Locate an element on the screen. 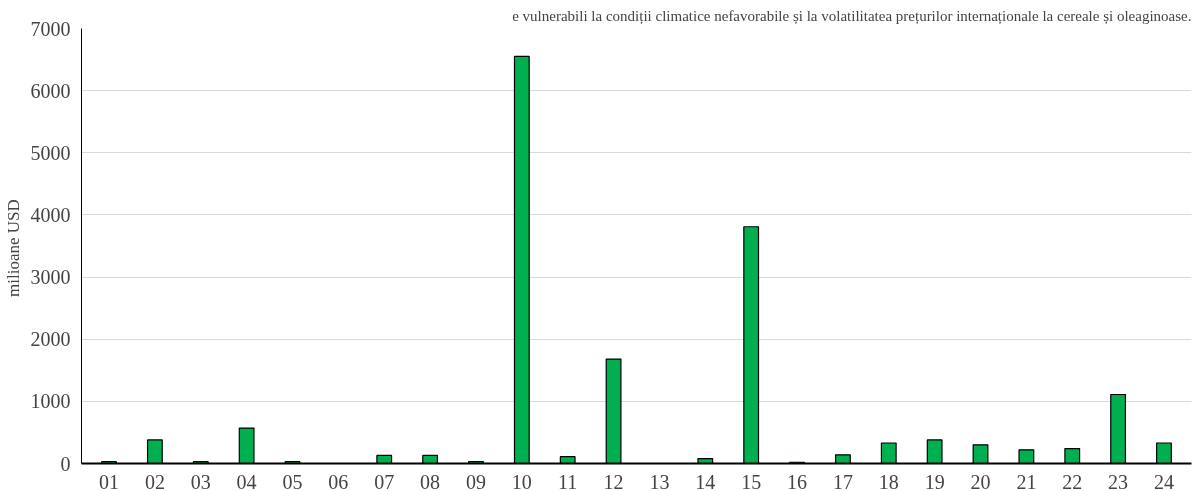 The width and height of the screenshot is (1203, 491). x-tick-label: 01 is located at coordinates (109, 480).